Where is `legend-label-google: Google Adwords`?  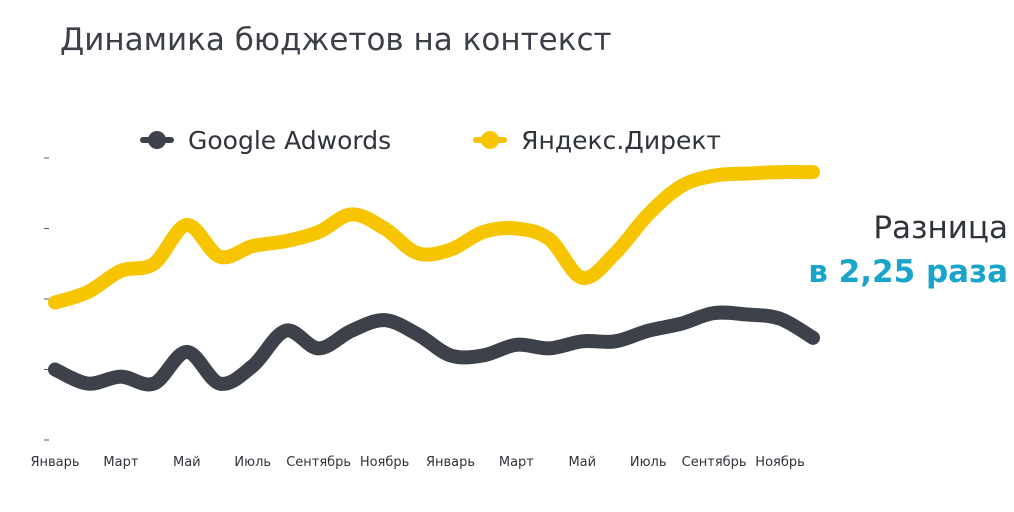 legend-label-google: Google Adwords is located at coordinates (290, 140).